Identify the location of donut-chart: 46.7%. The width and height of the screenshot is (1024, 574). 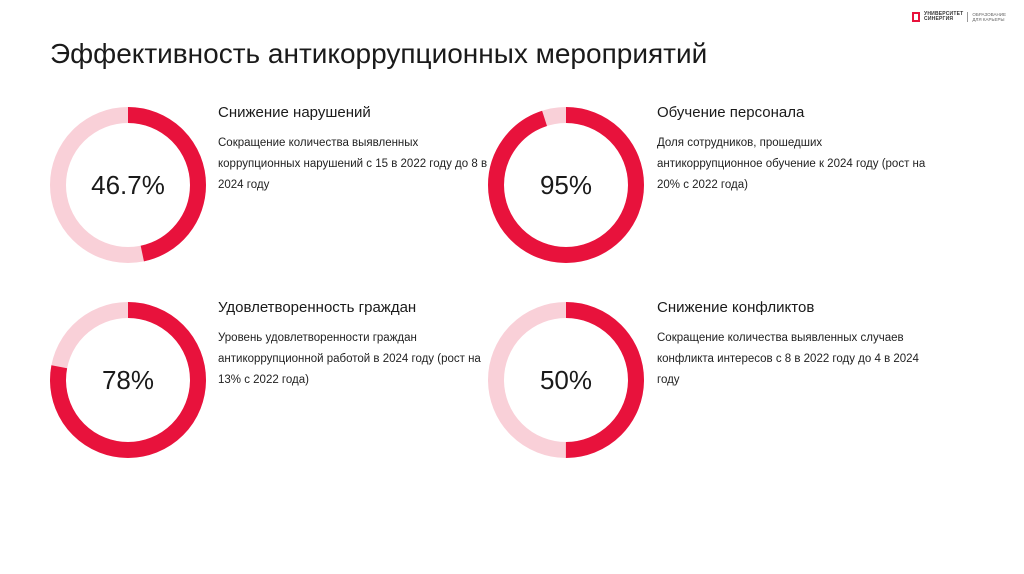
(128, 185).